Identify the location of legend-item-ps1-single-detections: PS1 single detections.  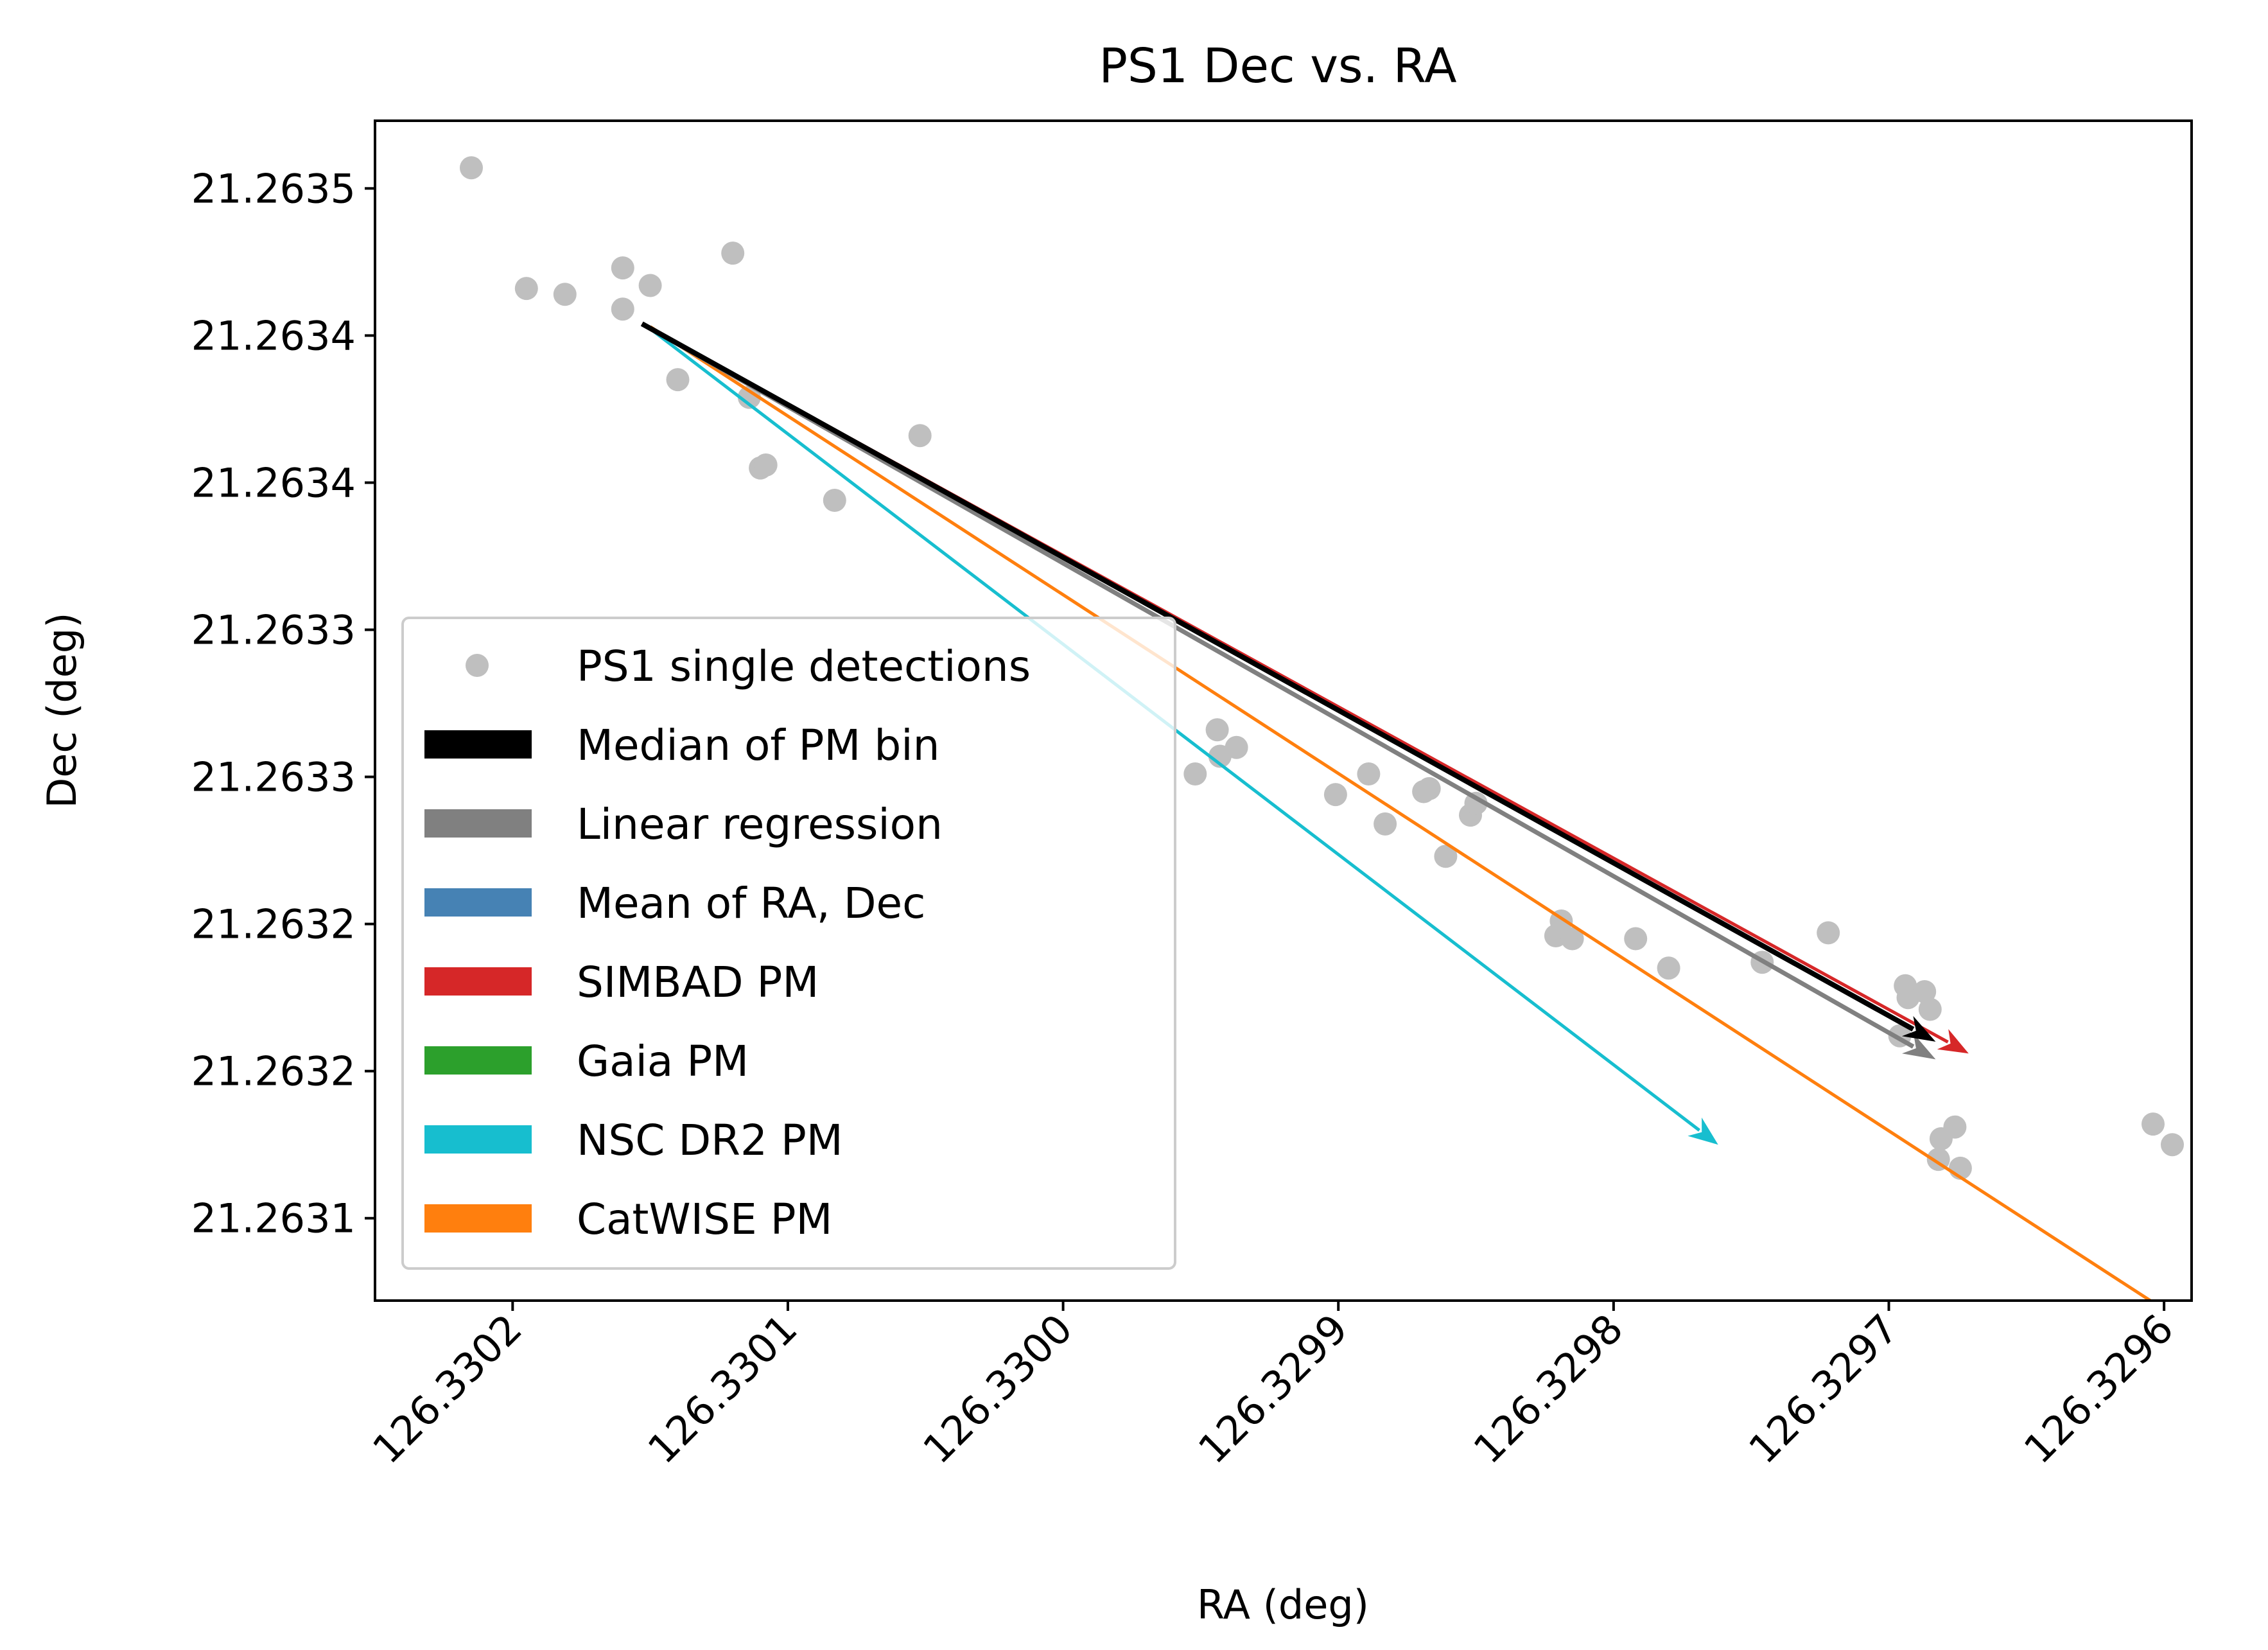
(749, 666).